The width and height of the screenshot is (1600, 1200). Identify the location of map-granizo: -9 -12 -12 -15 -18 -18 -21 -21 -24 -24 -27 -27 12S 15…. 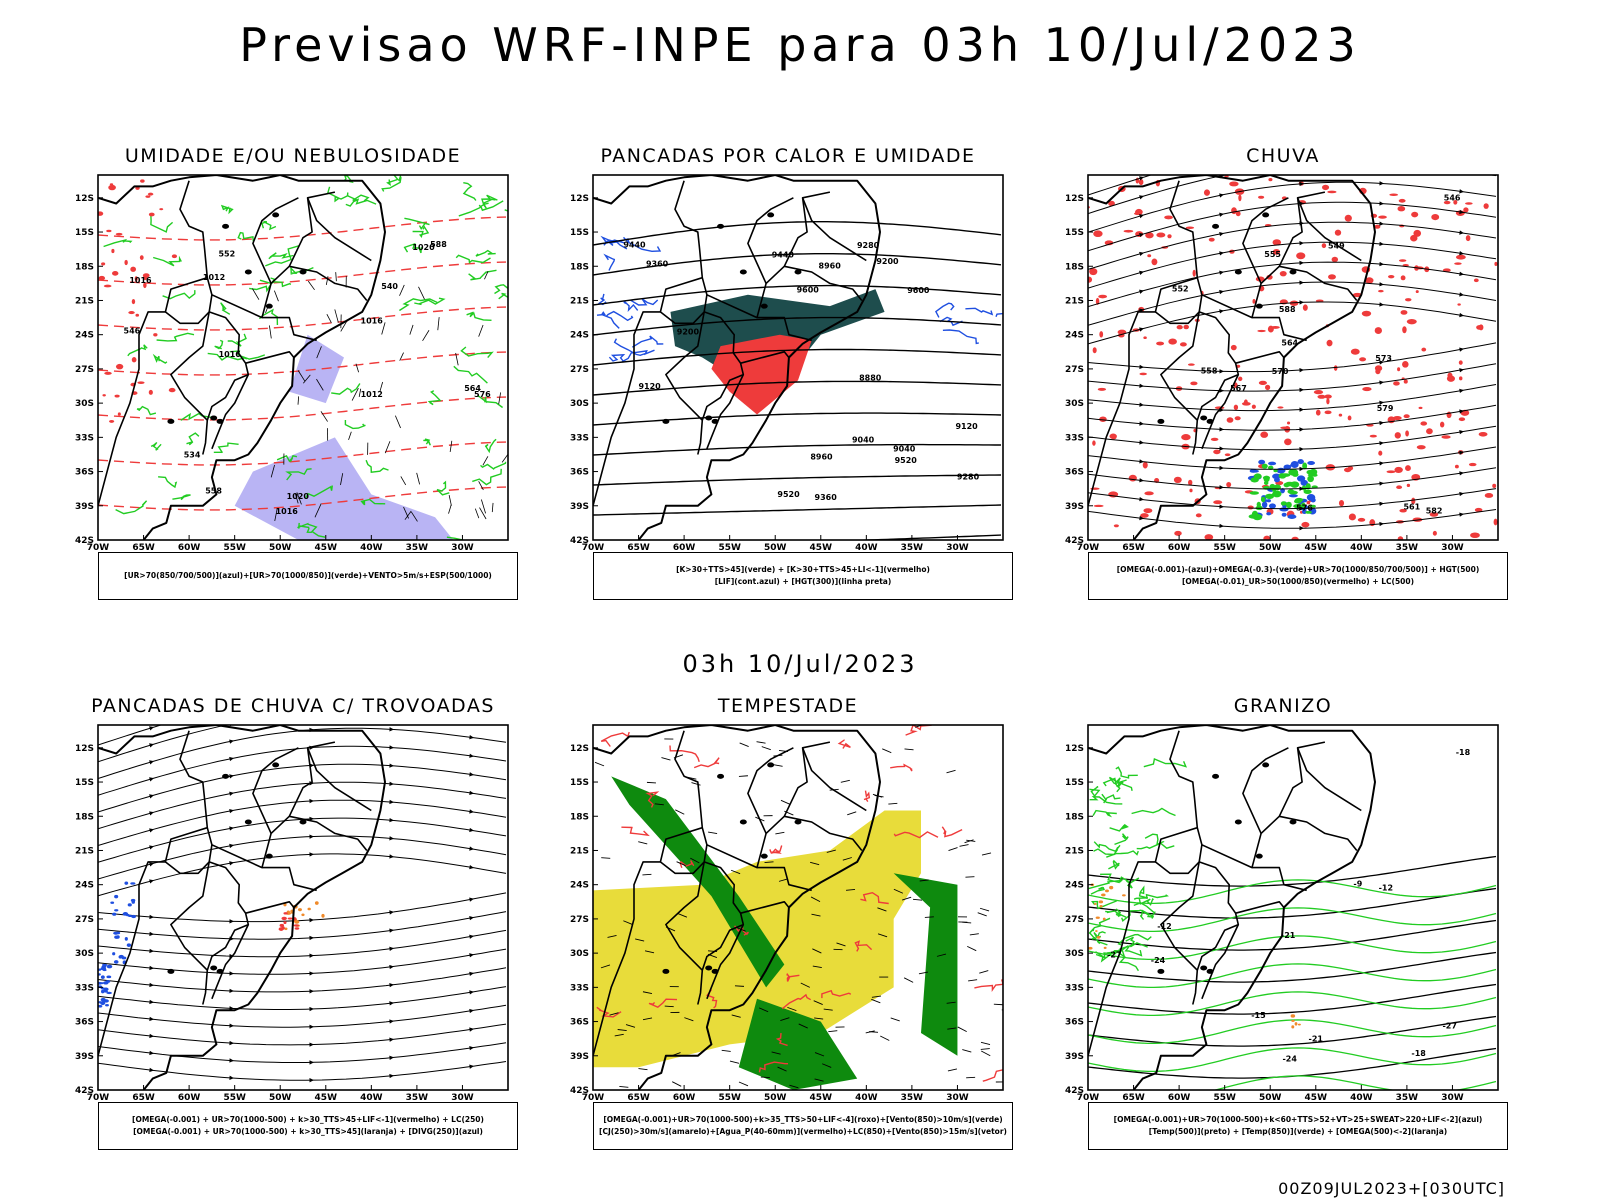
(1282, 913).